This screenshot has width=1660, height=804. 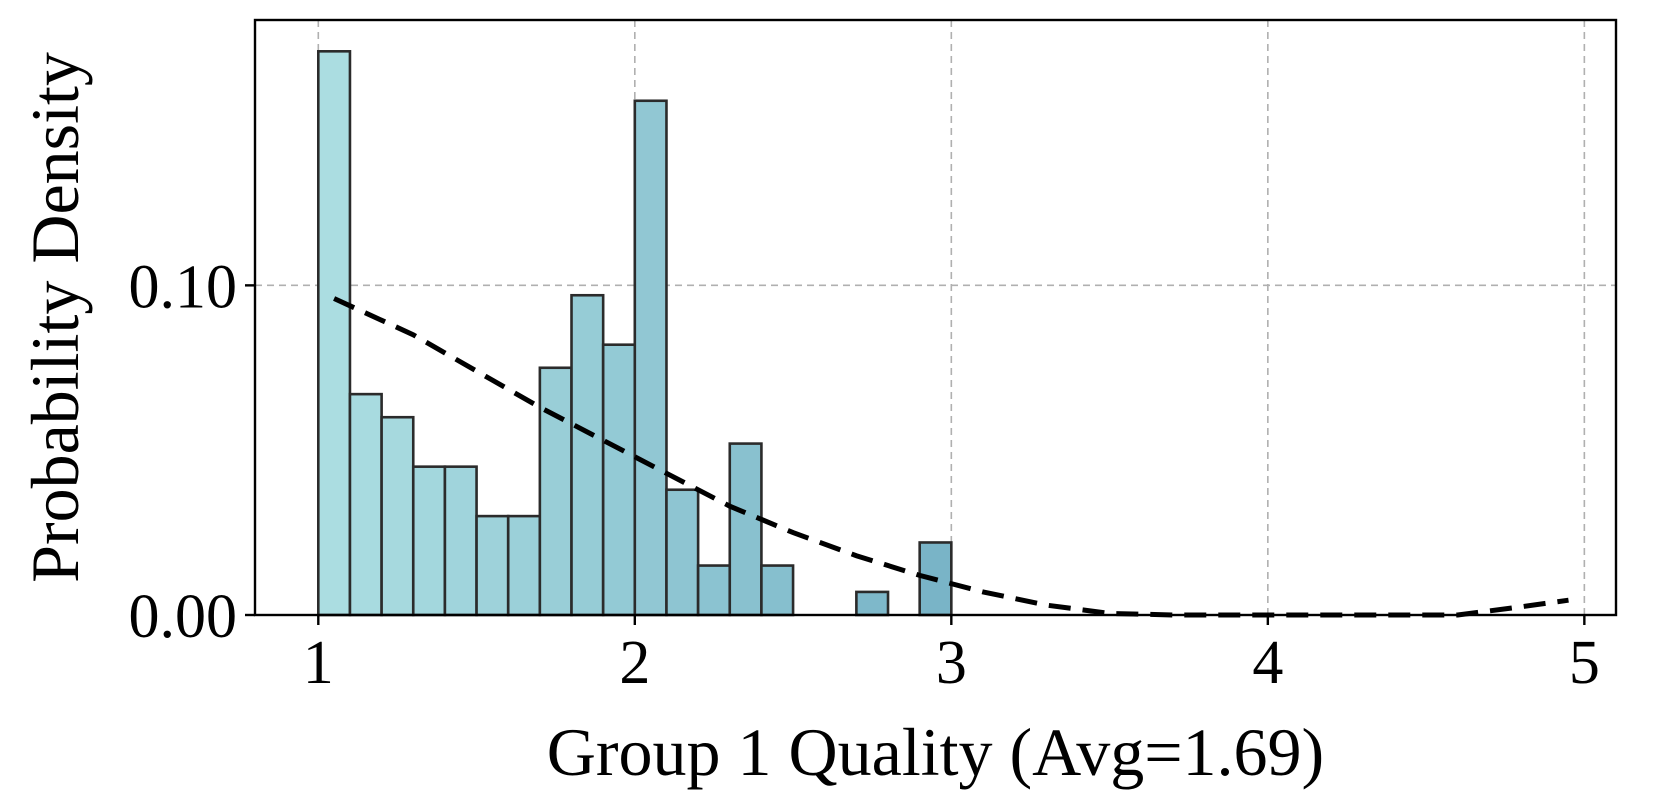 I want to click on y-tick-label-0: 0.00, so click(x=183, y=617).